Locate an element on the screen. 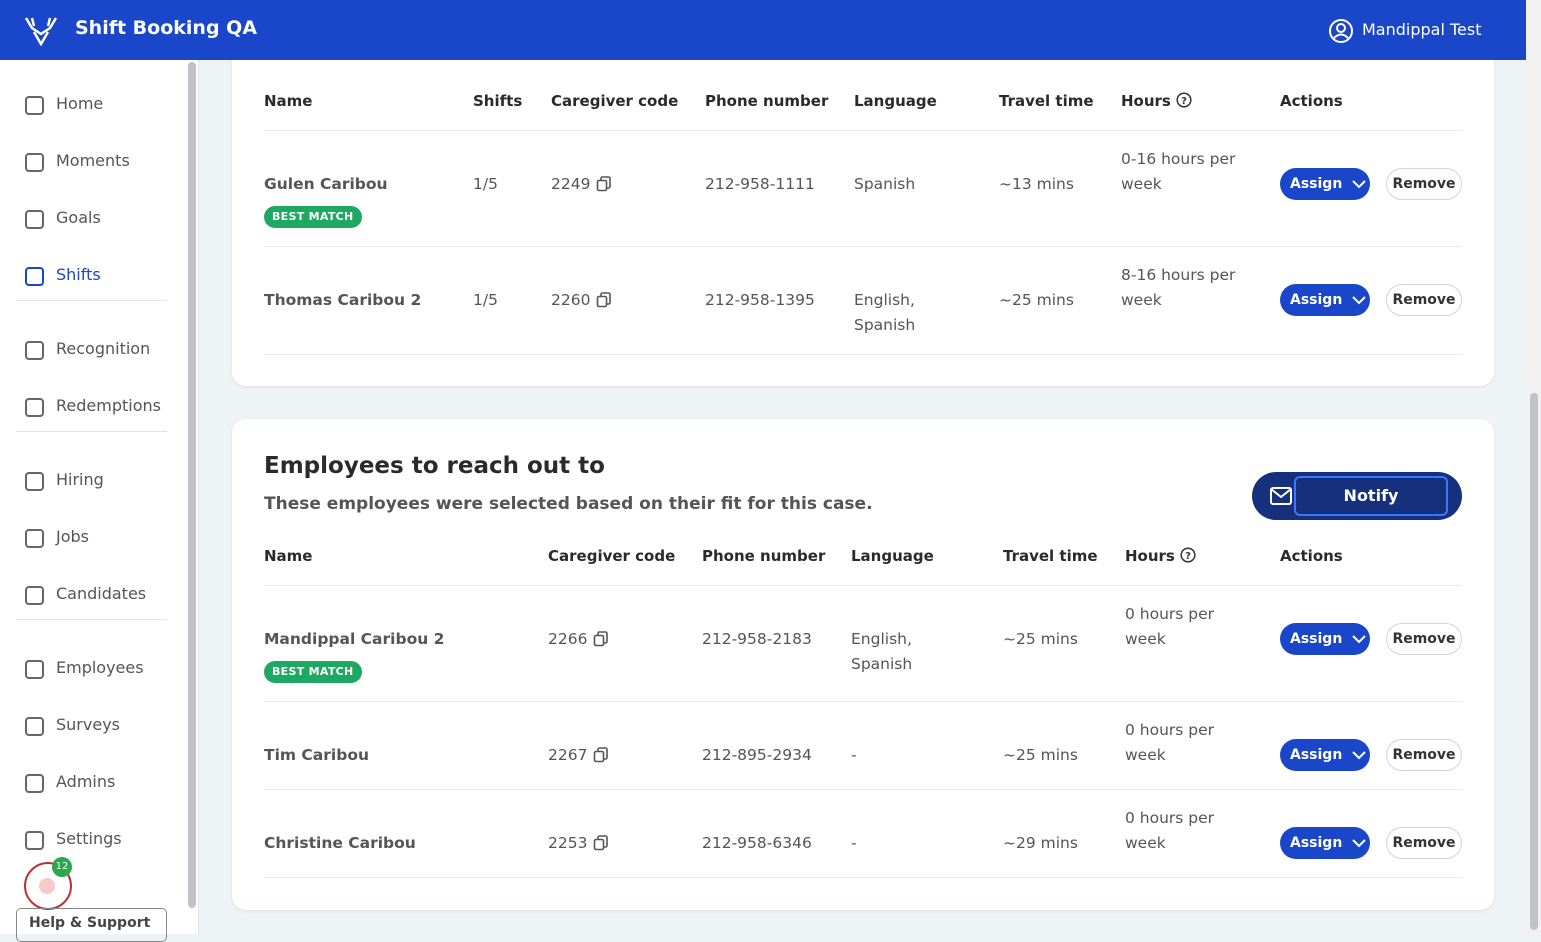 The width and height of the screenshot is (1541, 942). best-match-badge: BEST MATCH is located at coordinates (313, 672).